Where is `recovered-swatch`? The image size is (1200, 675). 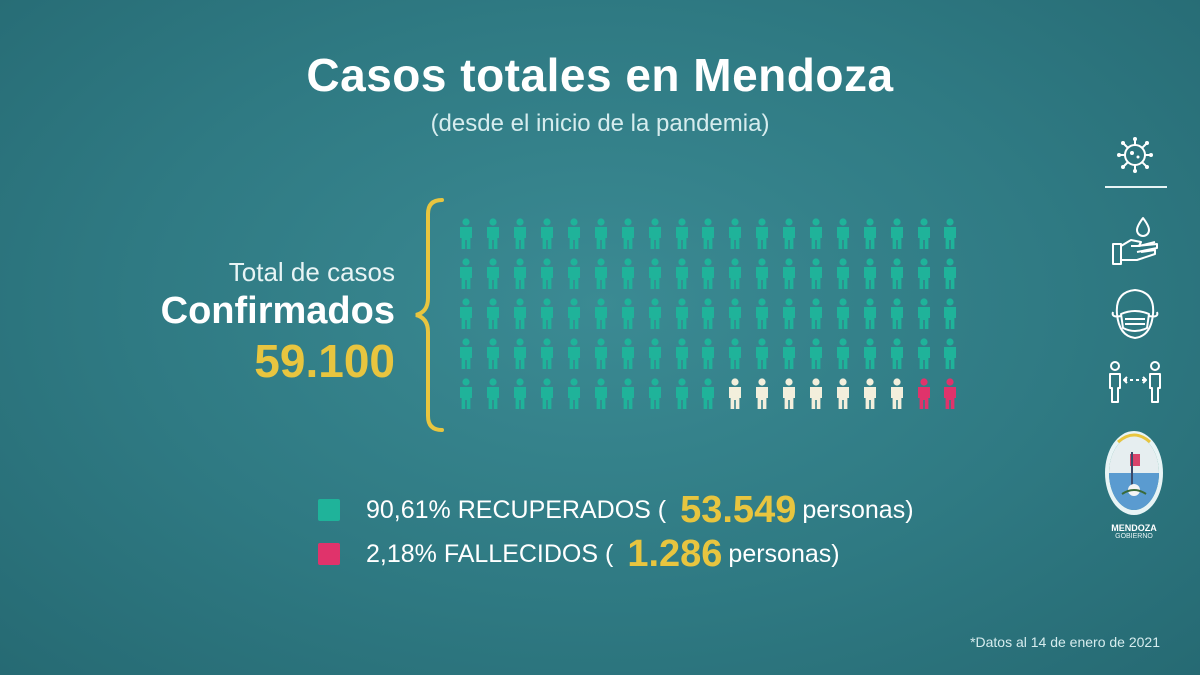
recovered-swatch is located at coordinates (329, 510).